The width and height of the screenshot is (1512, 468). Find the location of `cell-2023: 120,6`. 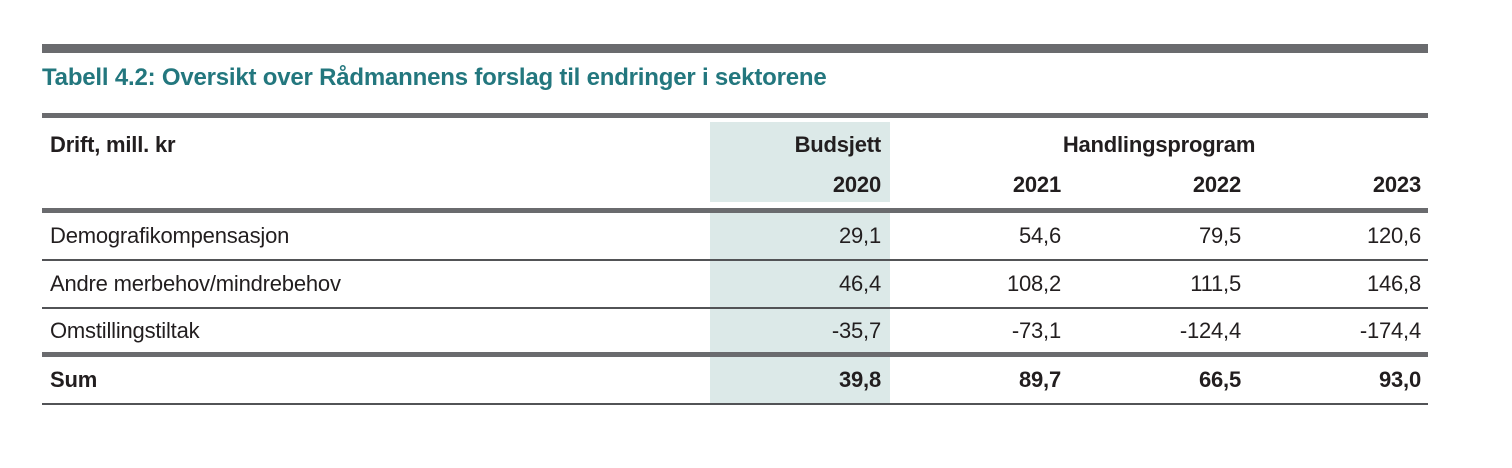

cell-2023: 120,6 is located at coordinates (1393, 235).